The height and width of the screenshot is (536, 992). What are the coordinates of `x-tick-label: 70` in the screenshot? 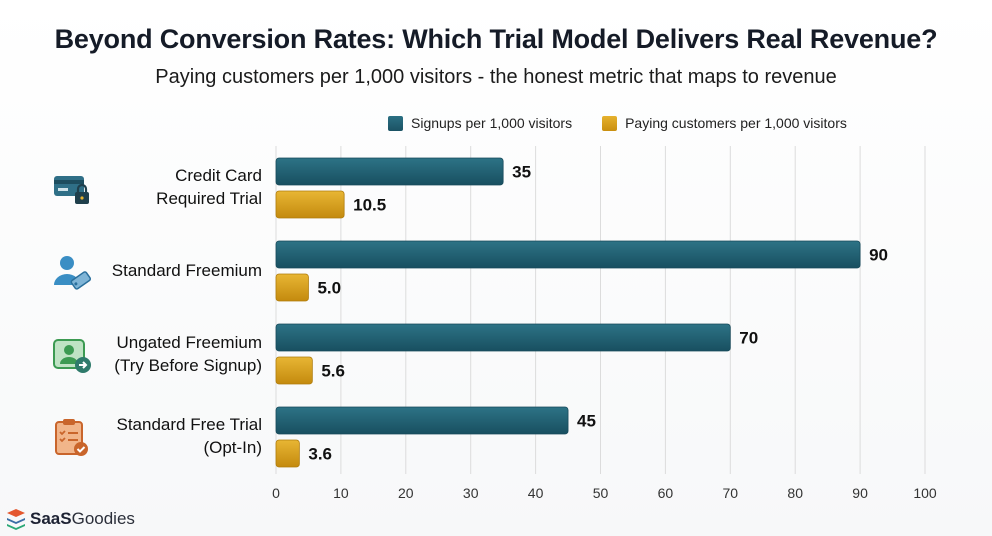 It's located at (731, 493).